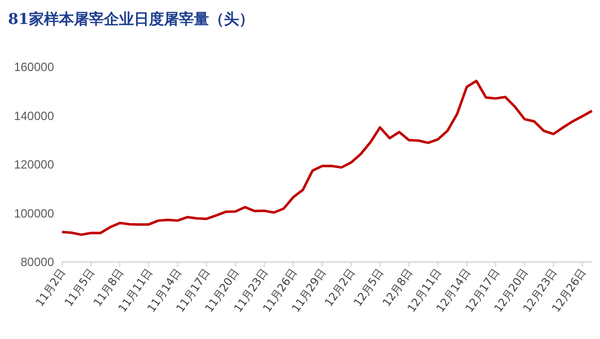  Describe the element at coordinates (34, 115) in the screenshot. I see `y-tick-label: 140000` at that location.